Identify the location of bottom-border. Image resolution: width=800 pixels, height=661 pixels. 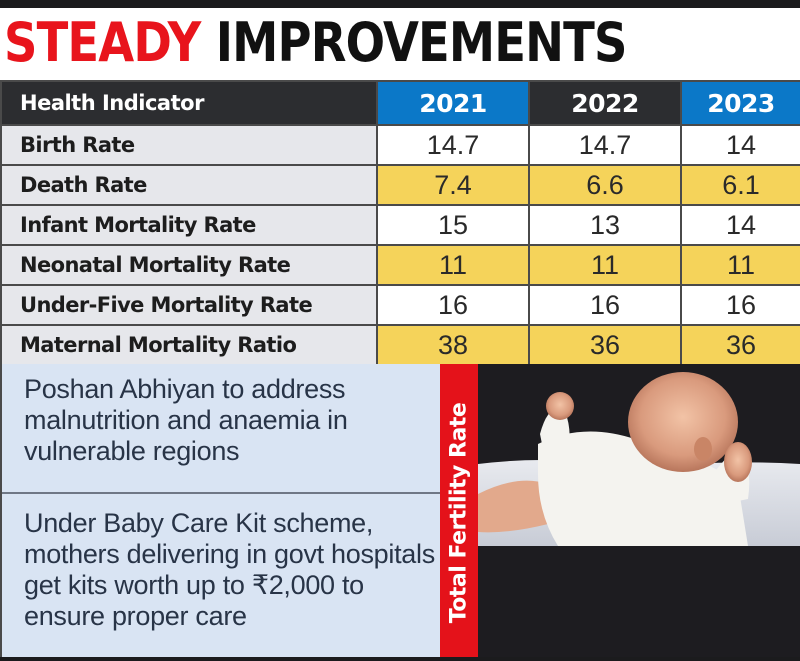
(400, 659).